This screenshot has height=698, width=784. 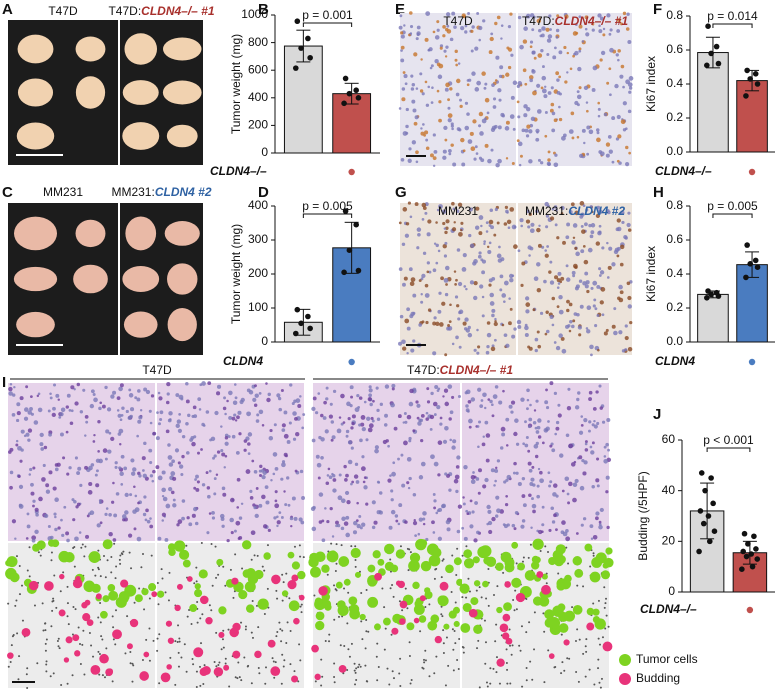 What do you see at coordinates (669, 439) in the screenshot?
I see `y-tick-label: 60` at bounding box center [669, 439].